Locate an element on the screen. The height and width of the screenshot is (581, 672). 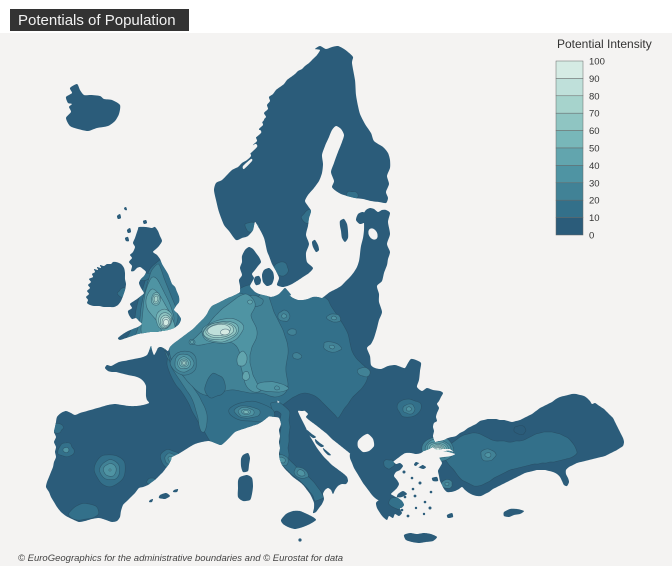
svg-text: 10 is located at coordinates (594, 218).